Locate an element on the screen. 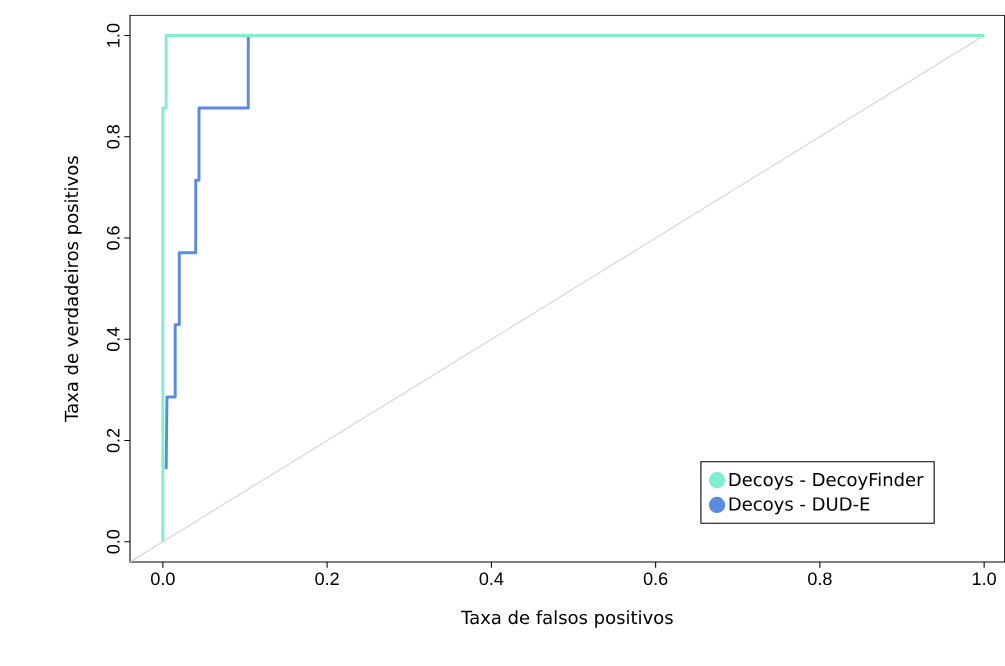 This screenshot has width=1005, height=666. x-tick-label: 0.4 is located at coordinates (491, 579).